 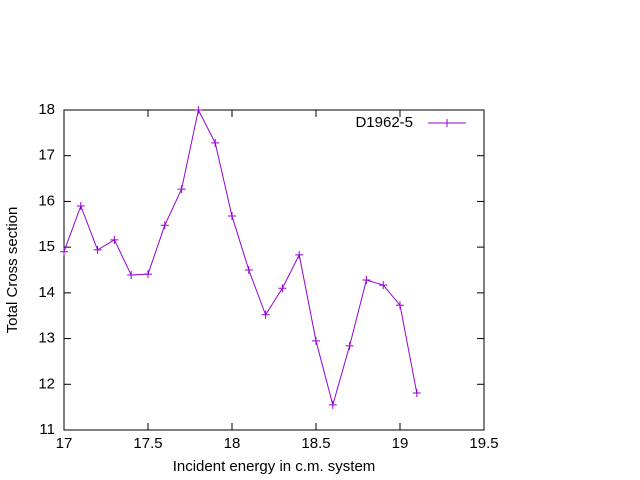 What do you see at coordinates (46, 292) in the screenshot?
I see `y-tick-label: 14` at bounding box center [46, 292].